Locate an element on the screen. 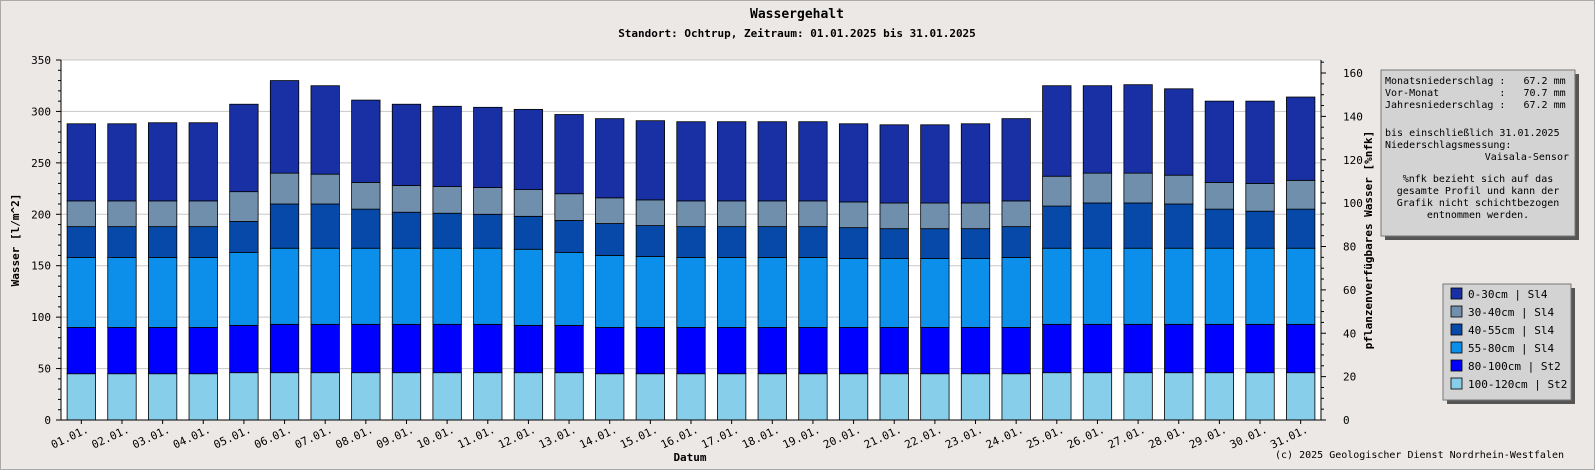  y-axis-ticks: 0 50 100 150 200 250 300 350 is located at coordinates (46, 240).